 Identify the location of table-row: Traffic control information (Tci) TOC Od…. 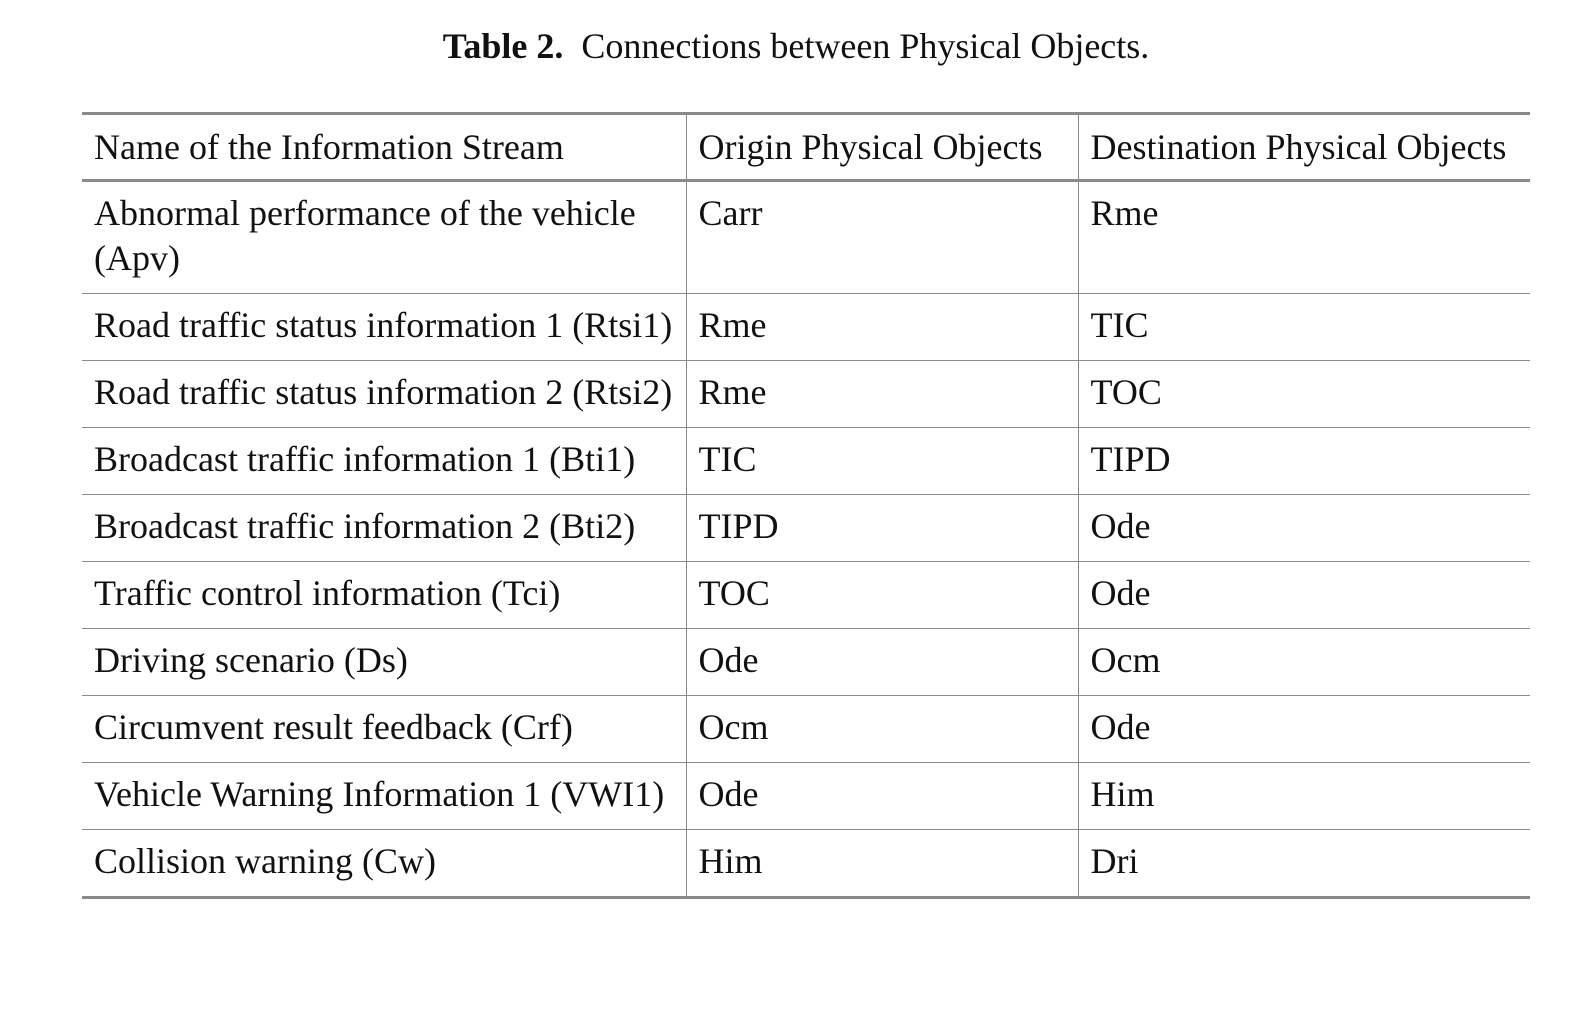
(806, 595).